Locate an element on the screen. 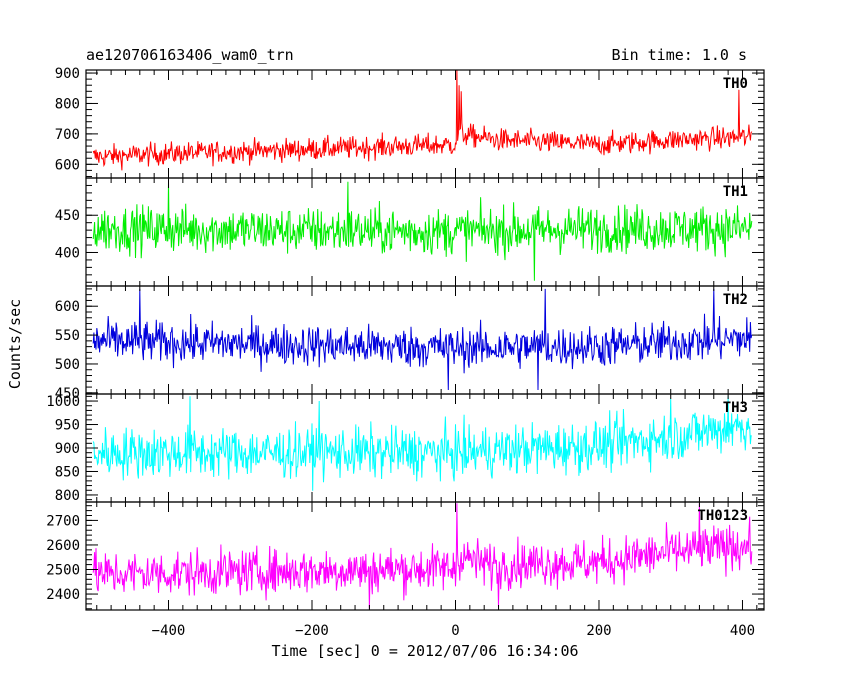  y-tick-label: 2700 is located at coordinates (63, 521).